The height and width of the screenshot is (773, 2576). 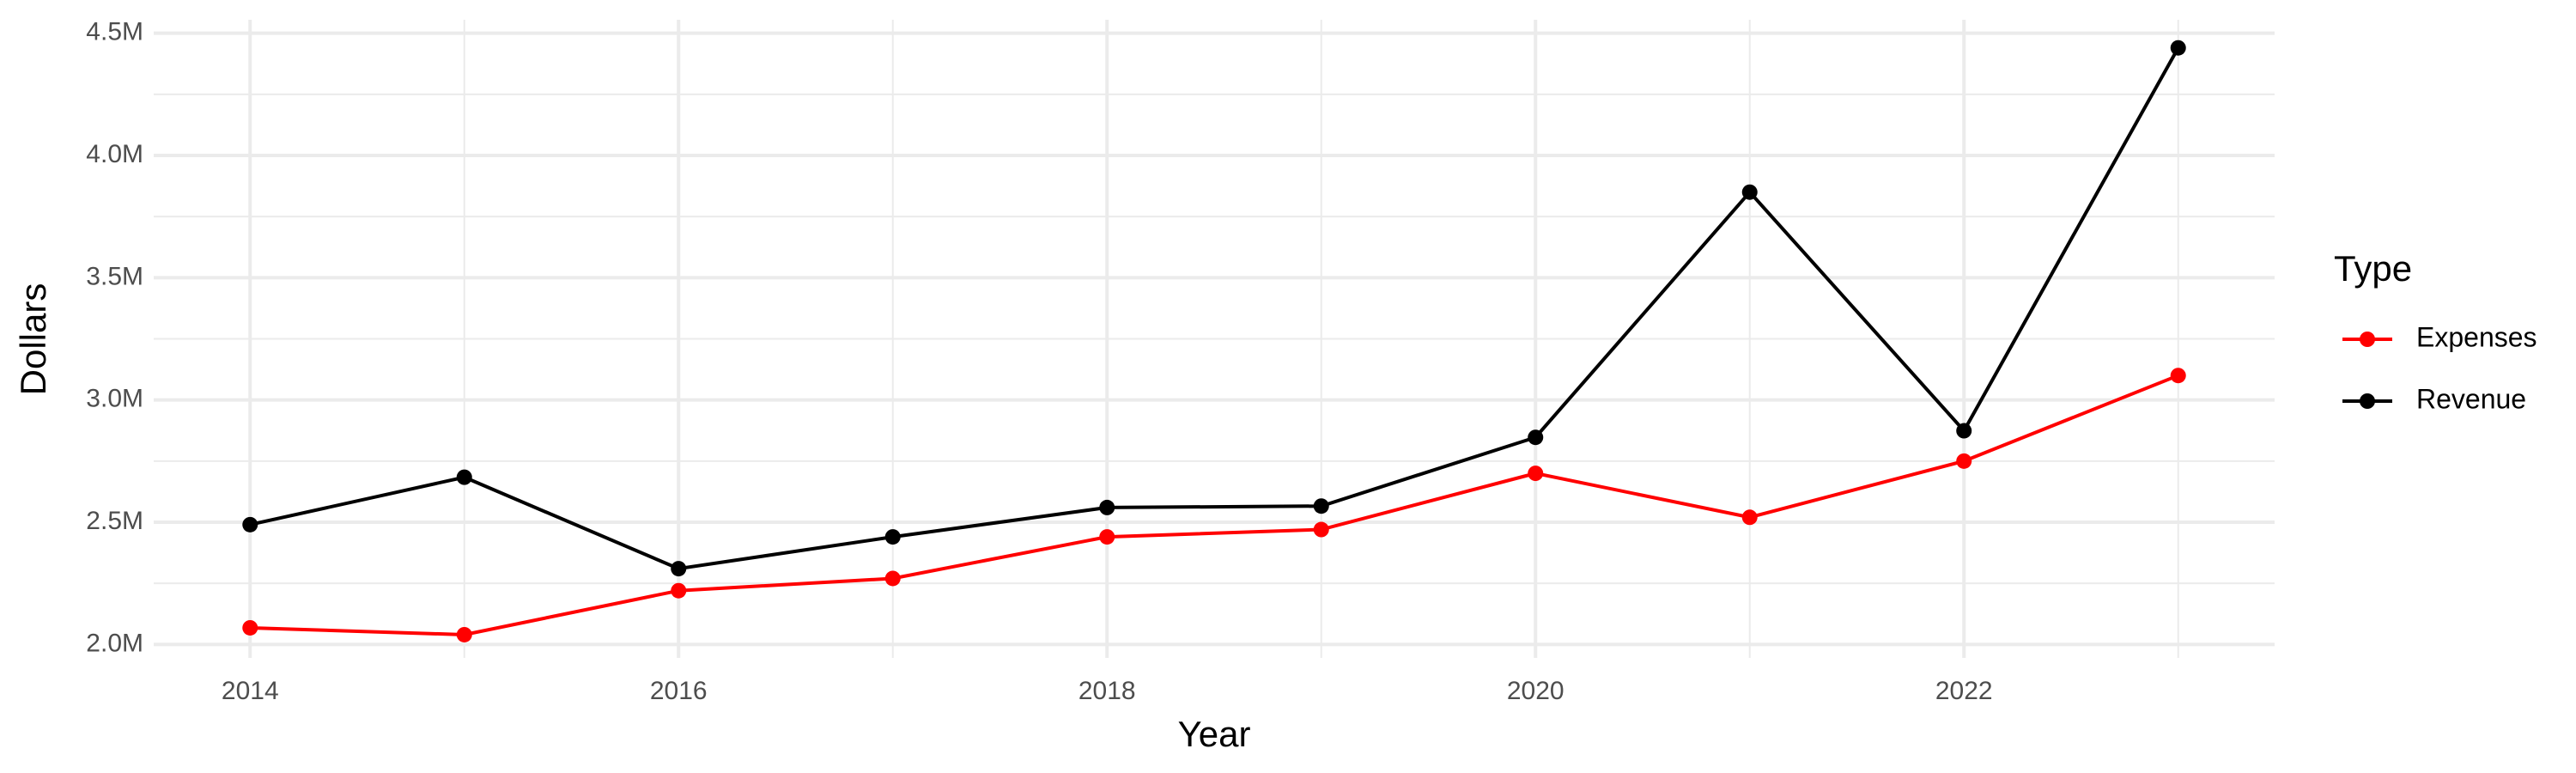 I want to click on x-tick-label: 2022, so click(x=1964, y=691).